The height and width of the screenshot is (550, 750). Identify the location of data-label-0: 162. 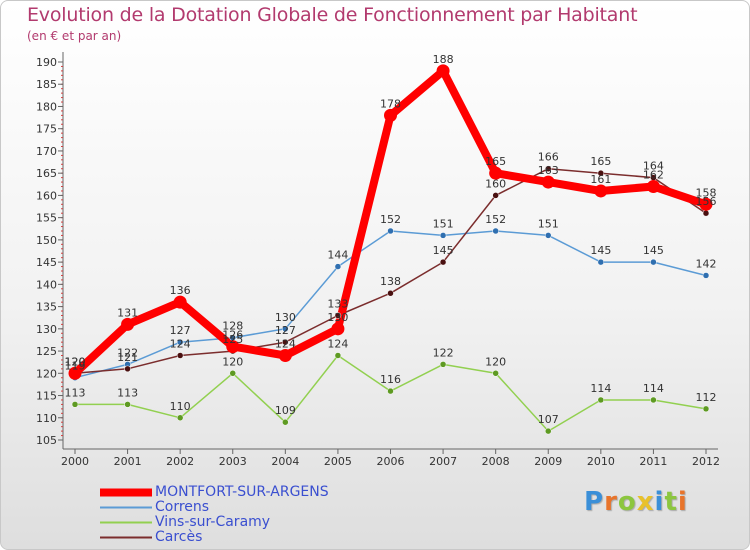
(653, 175).